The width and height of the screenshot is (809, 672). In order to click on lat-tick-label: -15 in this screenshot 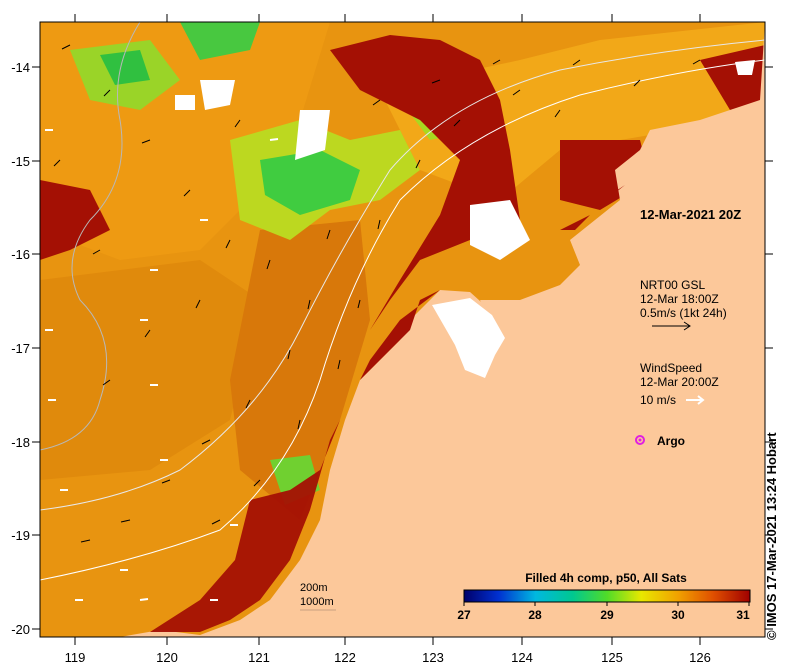, I will do `click(20, 161)`.